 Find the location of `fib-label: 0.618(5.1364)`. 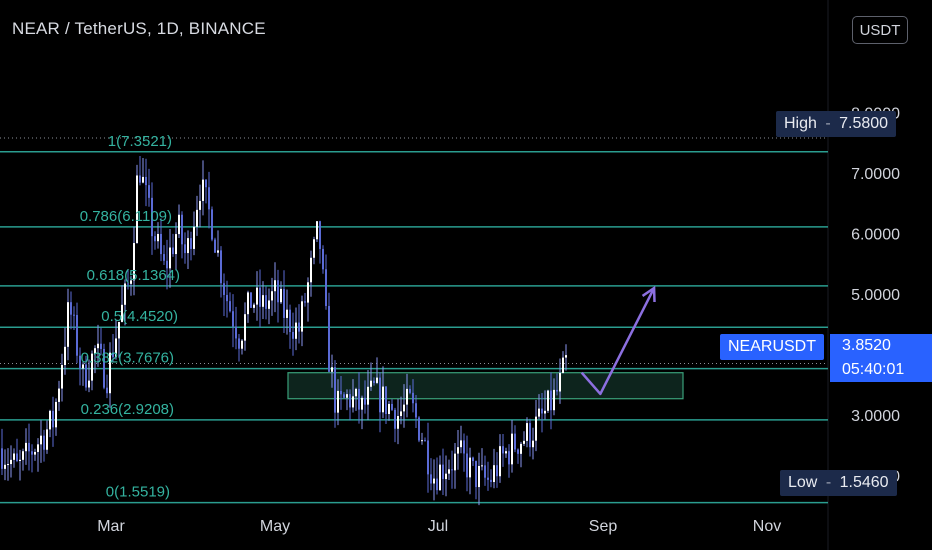

fib-label: 0.618(5.1364) is located at coordinates (133, 275).